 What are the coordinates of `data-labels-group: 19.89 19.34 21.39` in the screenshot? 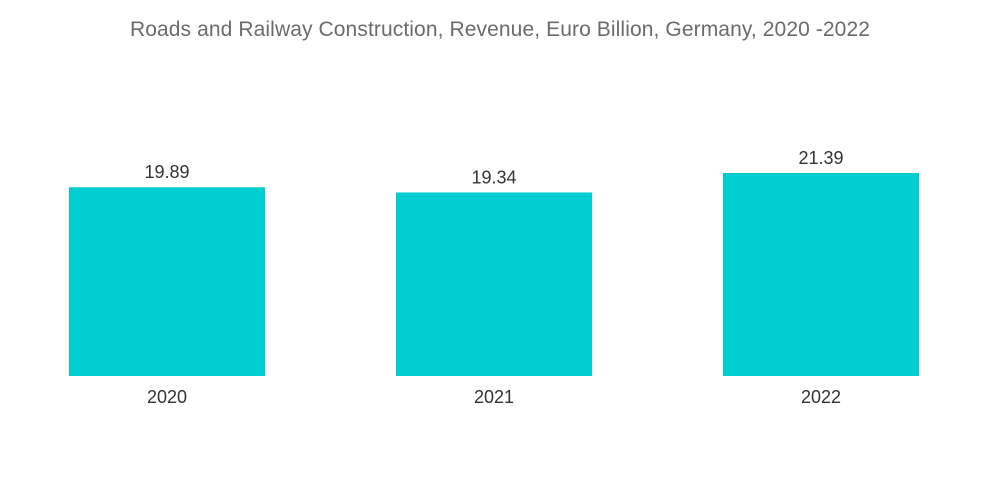 It's located at (493, 167).